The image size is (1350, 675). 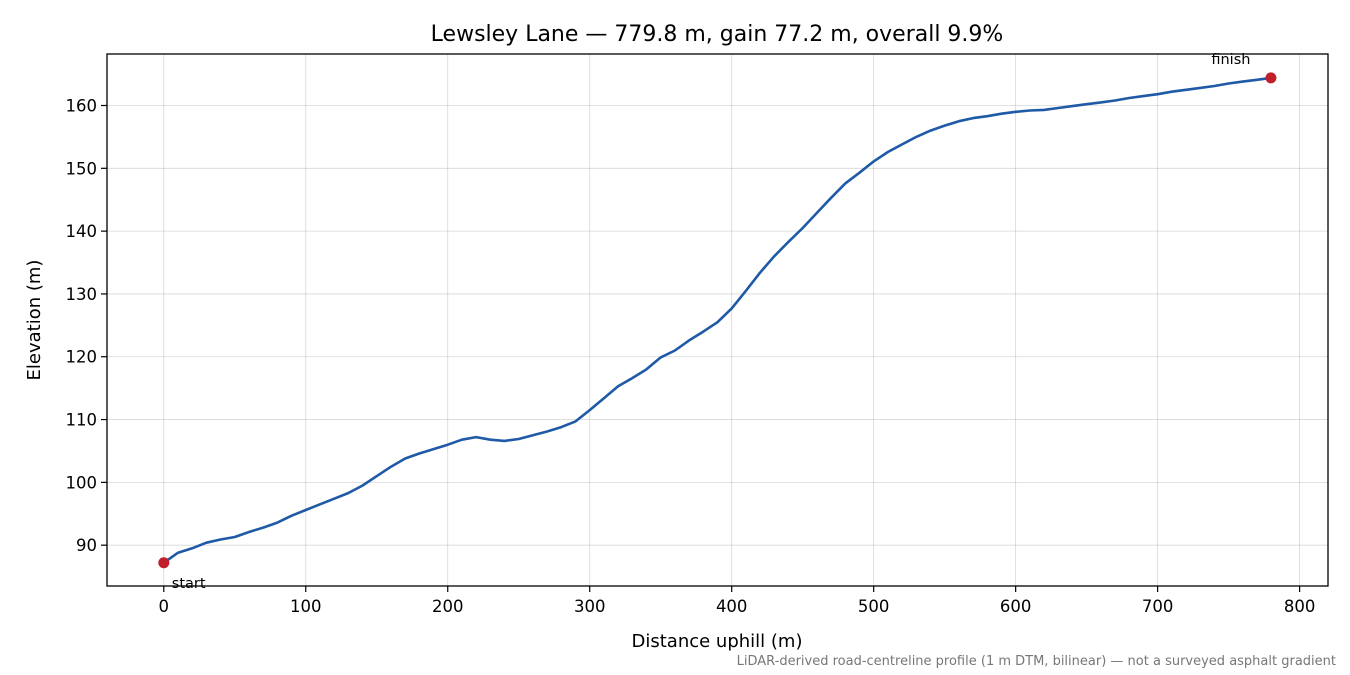 What do you see at coordinates (1158, 606) in the screenshot?
I see `x-tick-label: 700` at bounding box center [1158, 606].